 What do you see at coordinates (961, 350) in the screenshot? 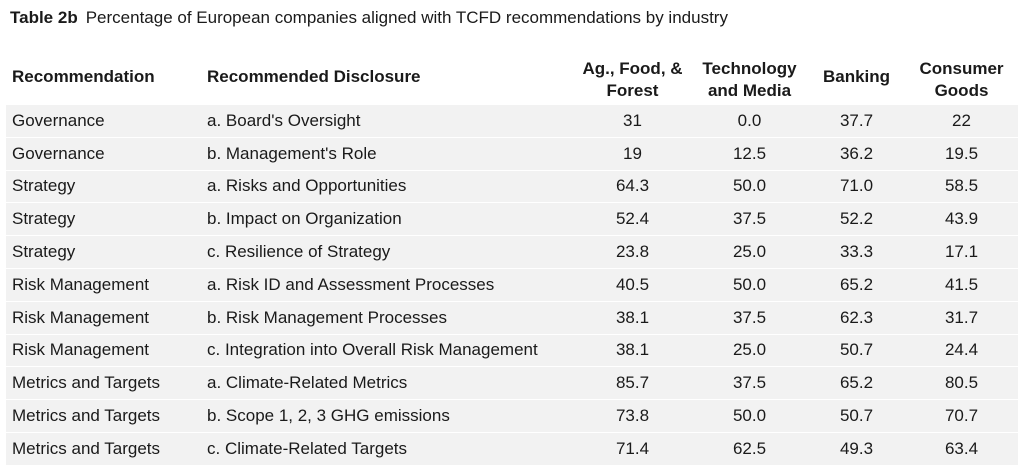
I see `cell-consumer-goods: 24.4` at bounding box center [961, 350].